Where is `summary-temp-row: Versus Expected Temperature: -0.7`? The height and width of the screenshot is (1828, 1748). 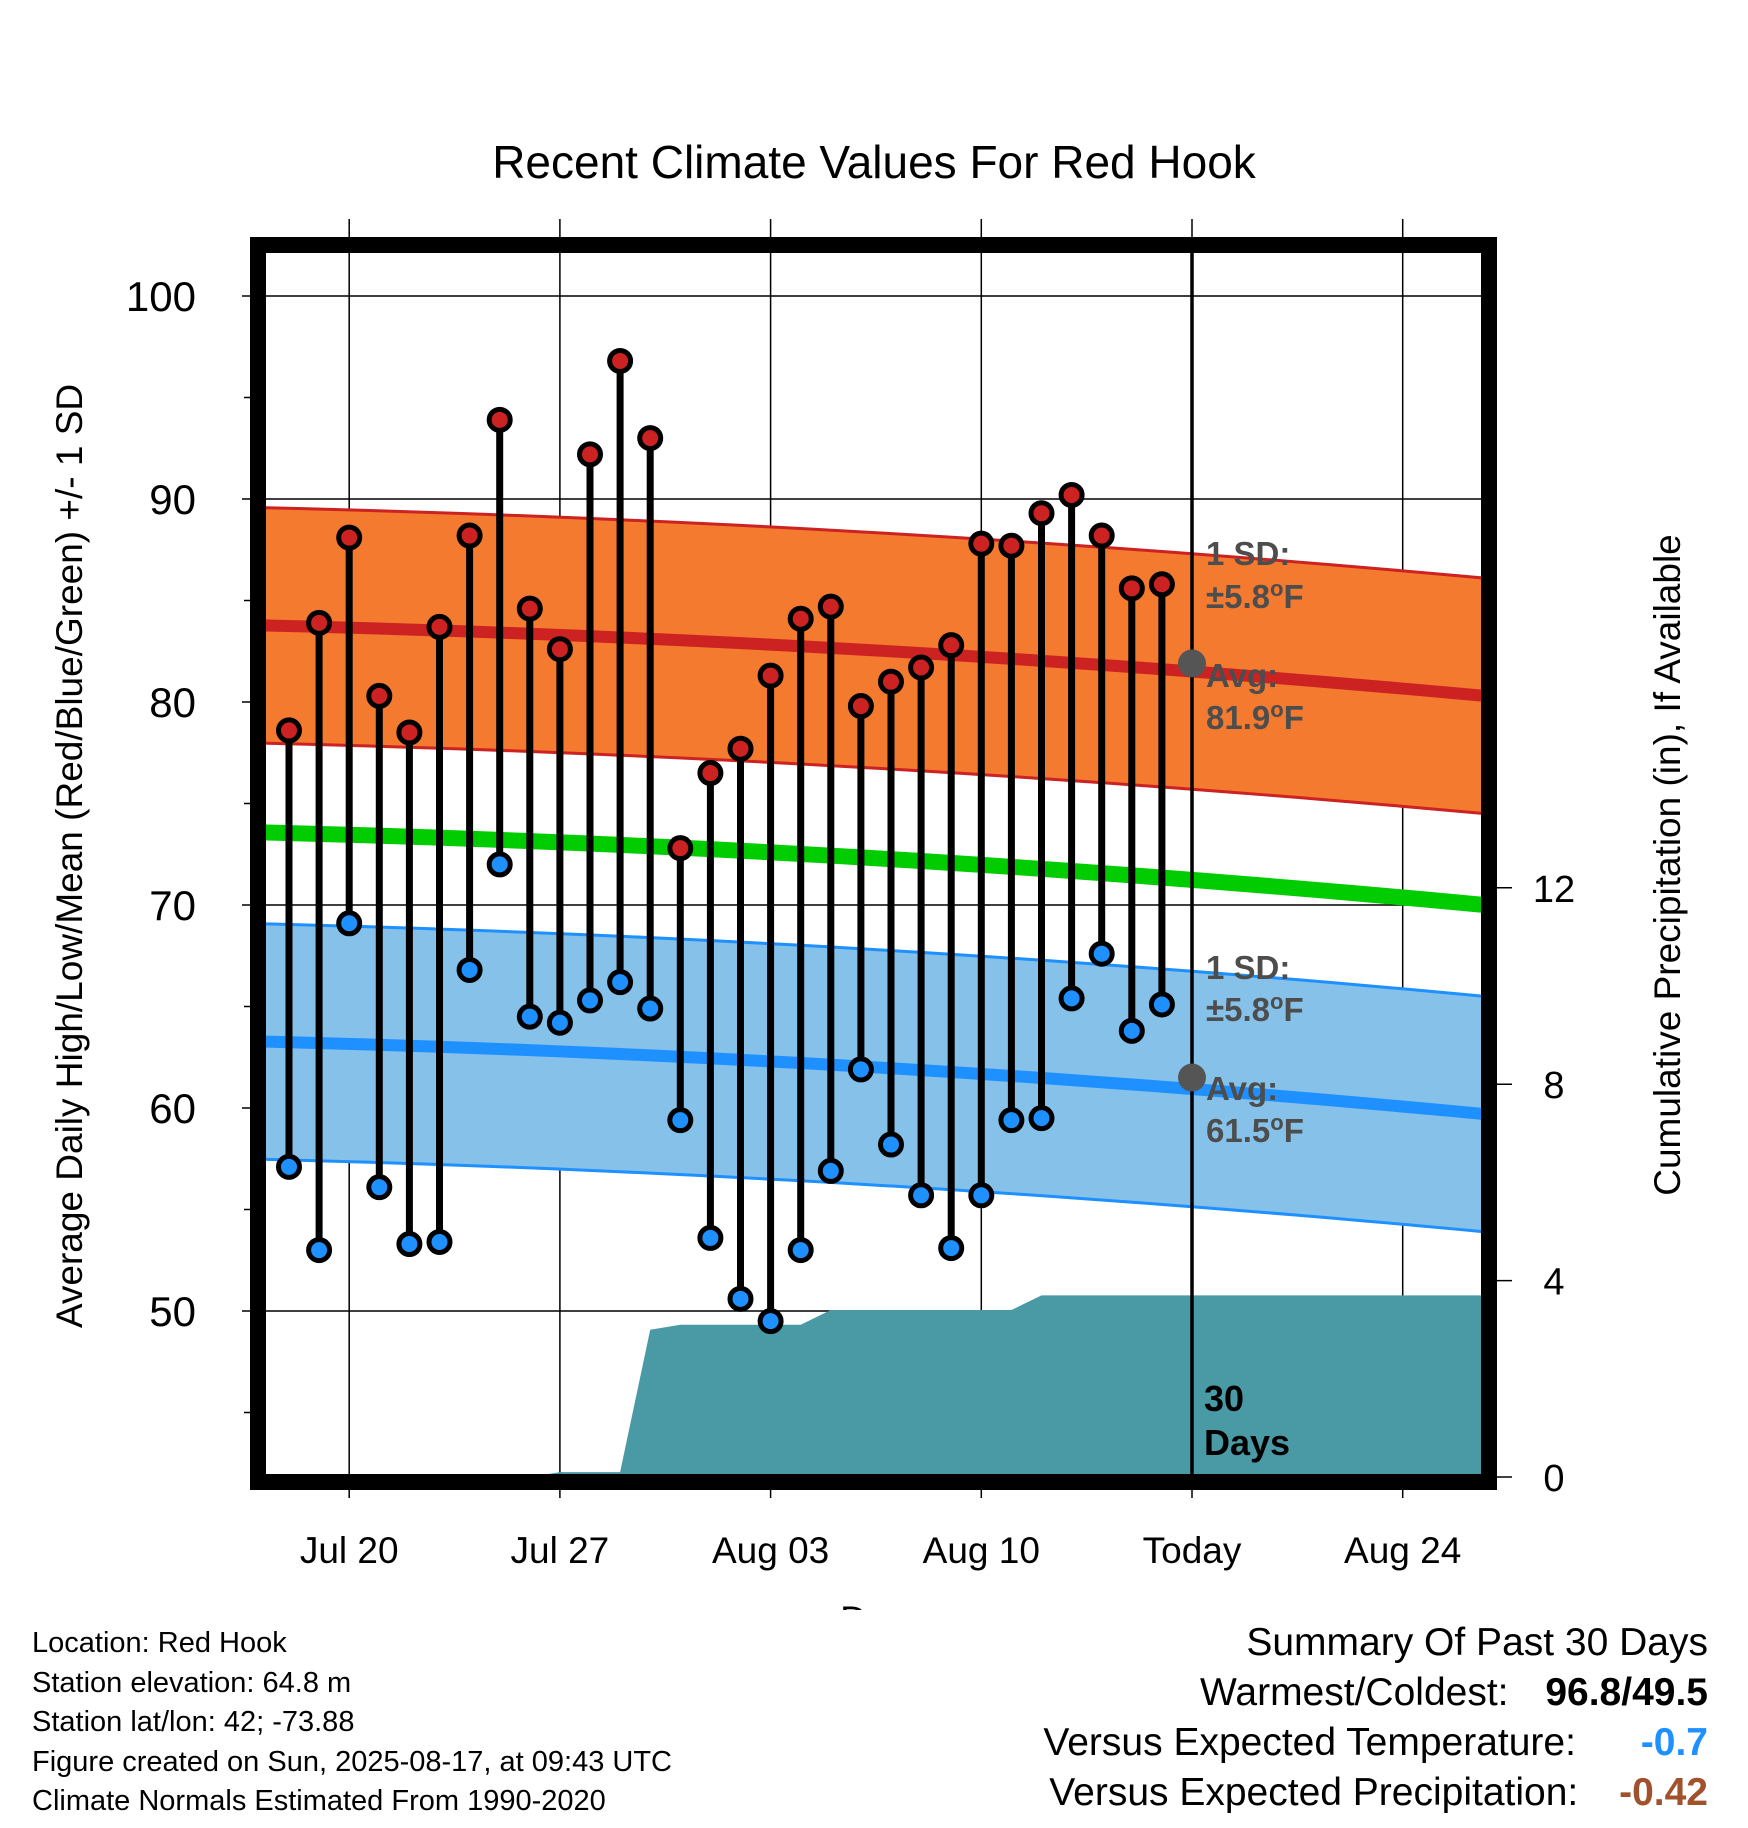
summary-temp-row: Versus Expected Temperature: -0.7 is located at coordinates (1375, 1743).